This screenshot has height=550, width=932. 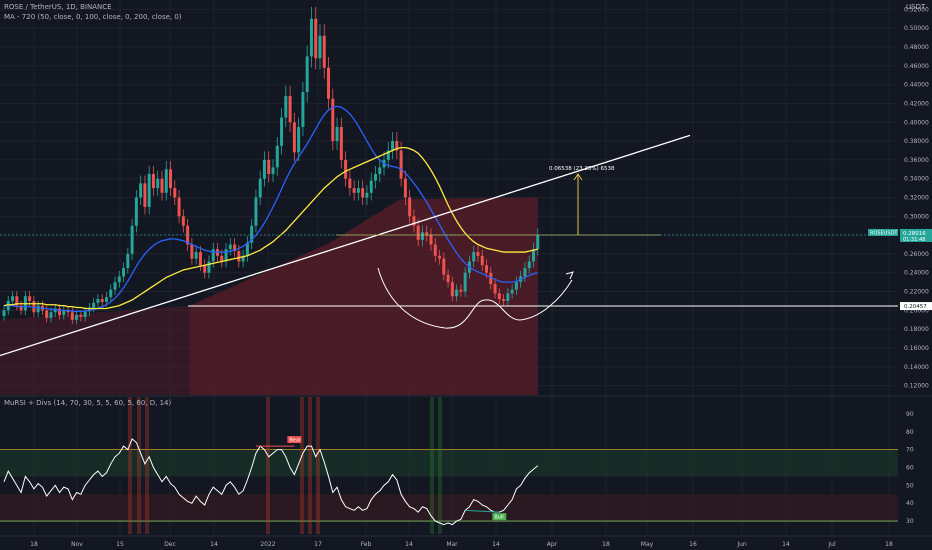 What do you see at coordinates (95, 350) in the screenshot?
I see `volume-profile-left` at bounding box center [95, 350].